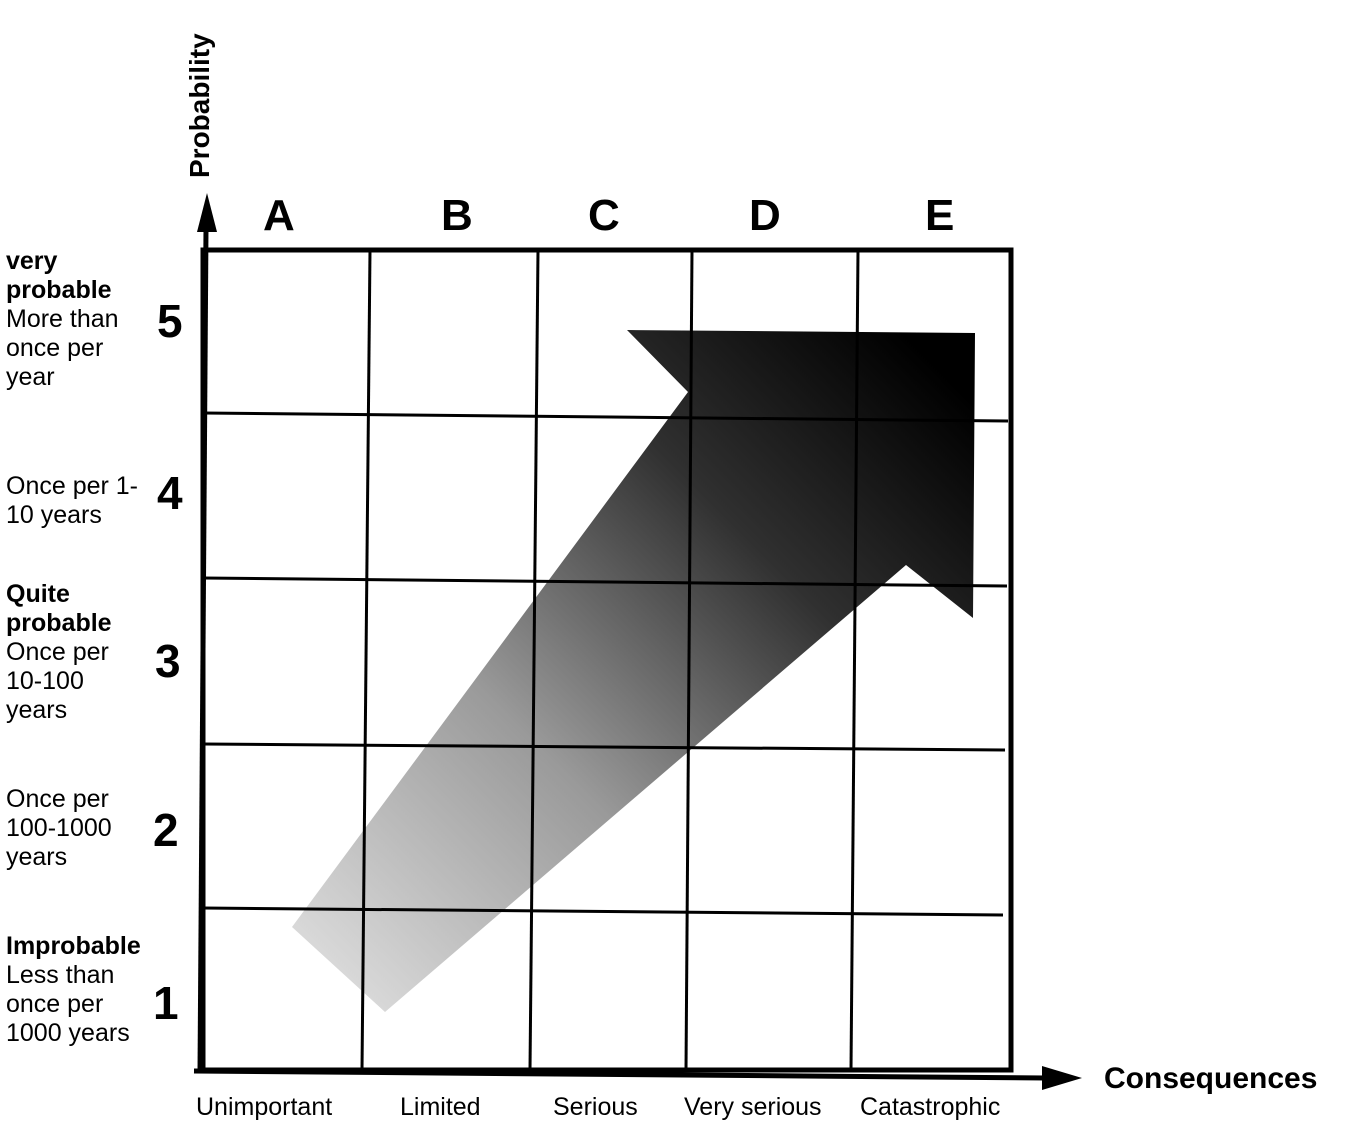 The width and height of the screenshot is (1349, 1129). I want to click on row-number-2: 2, so click(166, 830).